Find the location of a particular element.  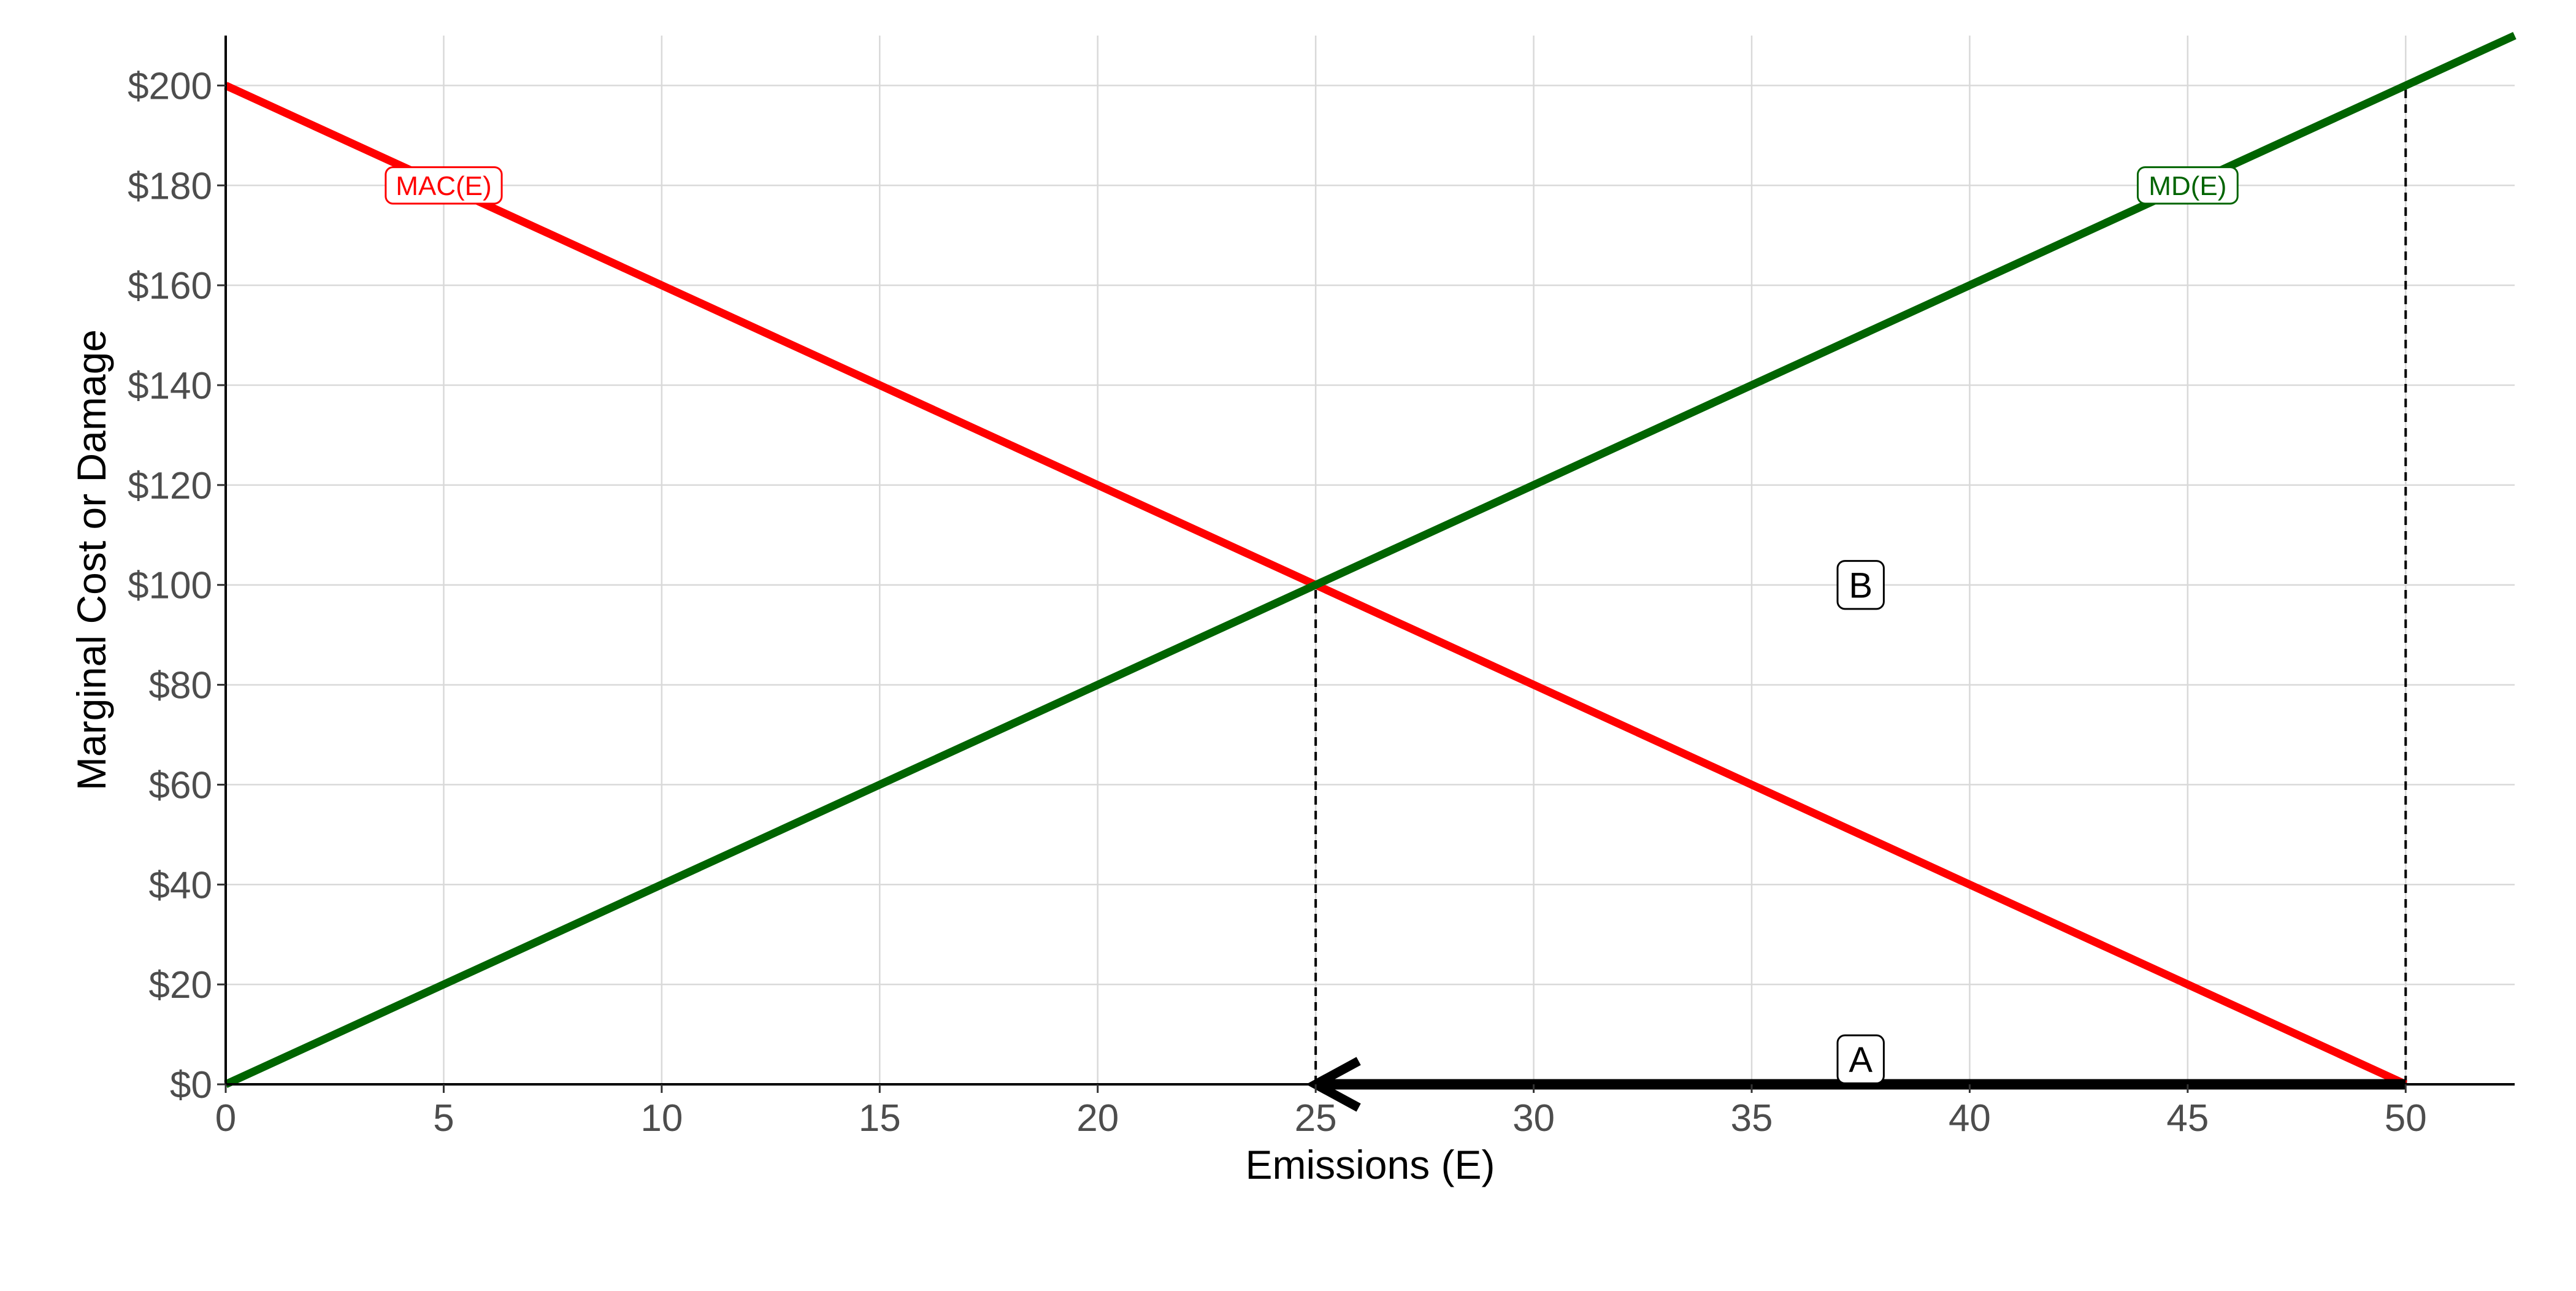

md-e-label-text: MD(E) is located at coordinates (2187, 186).